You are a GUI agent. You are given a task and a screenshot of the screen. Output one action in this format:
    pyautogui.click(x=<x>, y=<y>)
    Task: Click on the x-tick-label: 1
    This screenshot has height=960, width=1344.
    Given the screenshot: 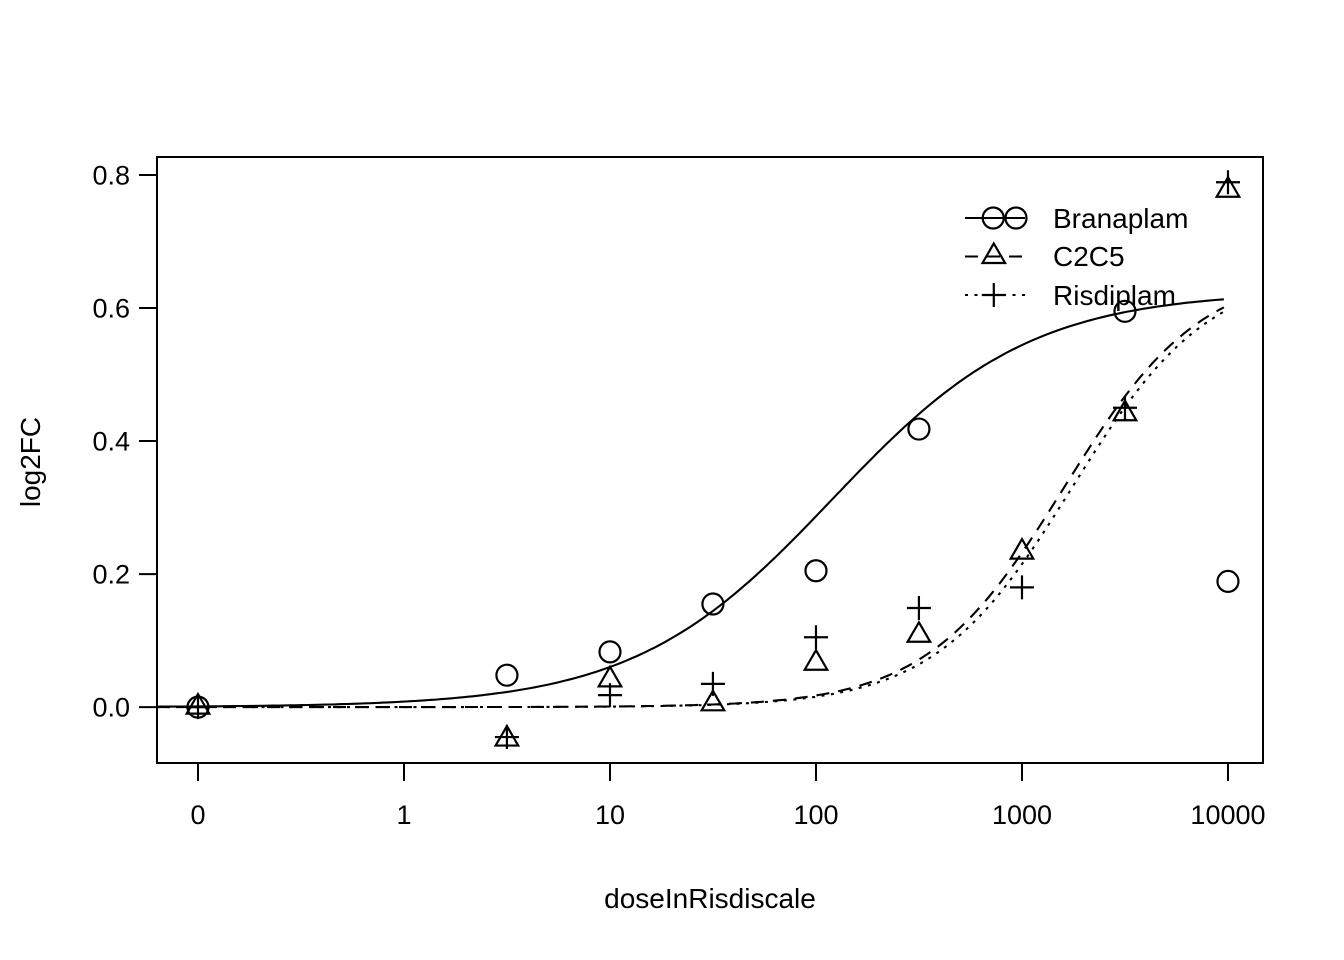 What is the action you would take?
    pyautogui.click(x=403, y=815)
    